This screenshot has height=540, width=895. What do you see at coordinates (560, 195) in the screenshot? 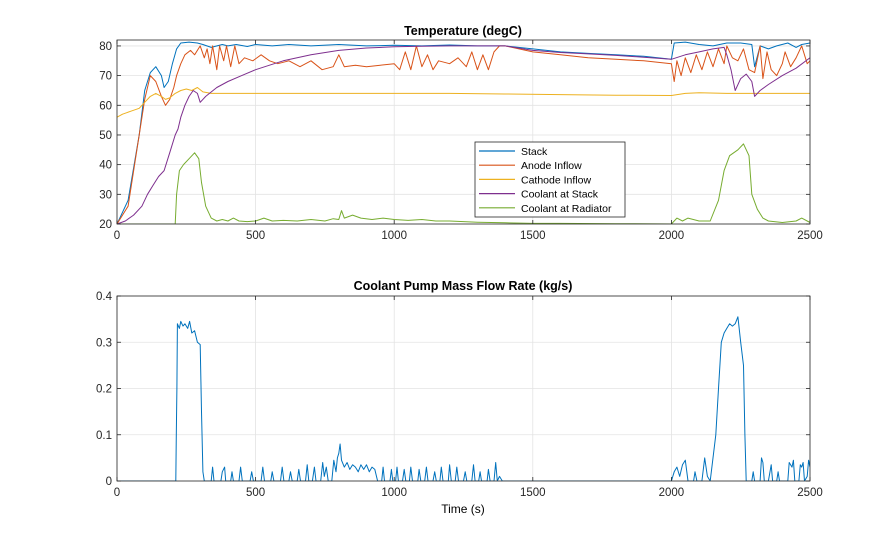
I see `legend-entry-label: Coolant at Stack` at bounding box center [560, 195].